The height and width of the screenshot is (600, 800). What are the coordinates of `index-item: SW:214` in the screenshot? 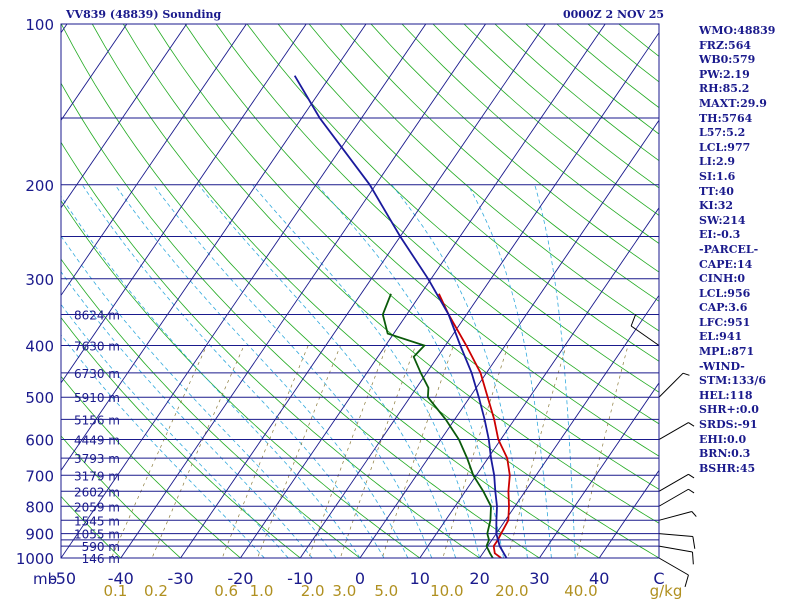 It's located at (722, 220).